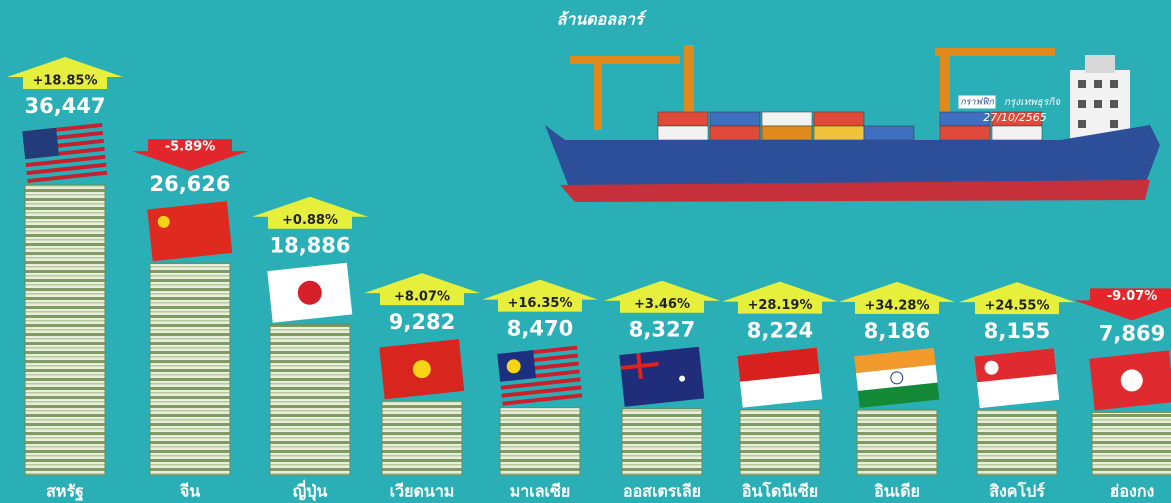 Image resolution: width=1171 pixels, height=503 pixels. Describe the element at coordinates (1032, 102) in the screenshot. I see `credit-source: กรุงเทพธุรกิจ` at that location.